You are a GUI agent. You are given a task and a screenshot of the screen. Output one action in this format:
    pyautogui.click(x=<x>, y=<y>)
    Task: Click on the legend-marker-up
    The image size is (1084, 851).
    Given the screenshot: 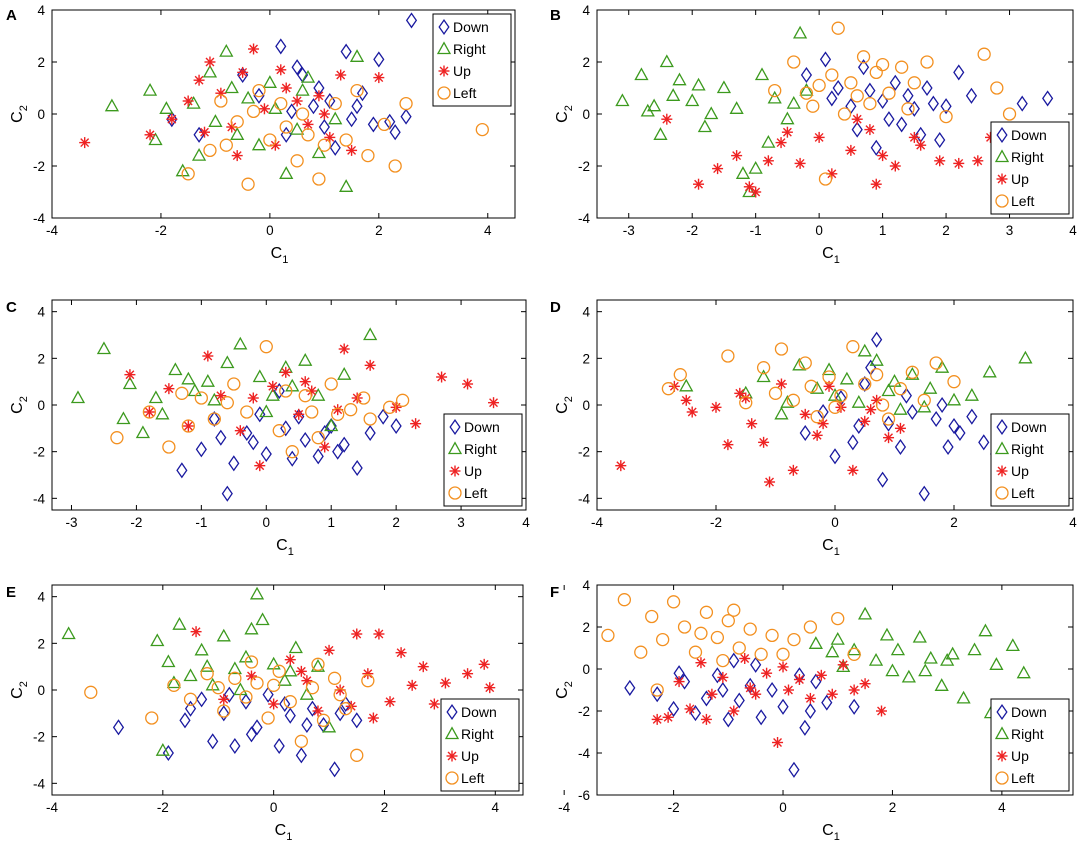 What is the action you would take?
    pyautogui.click(x=455, y=471)
    